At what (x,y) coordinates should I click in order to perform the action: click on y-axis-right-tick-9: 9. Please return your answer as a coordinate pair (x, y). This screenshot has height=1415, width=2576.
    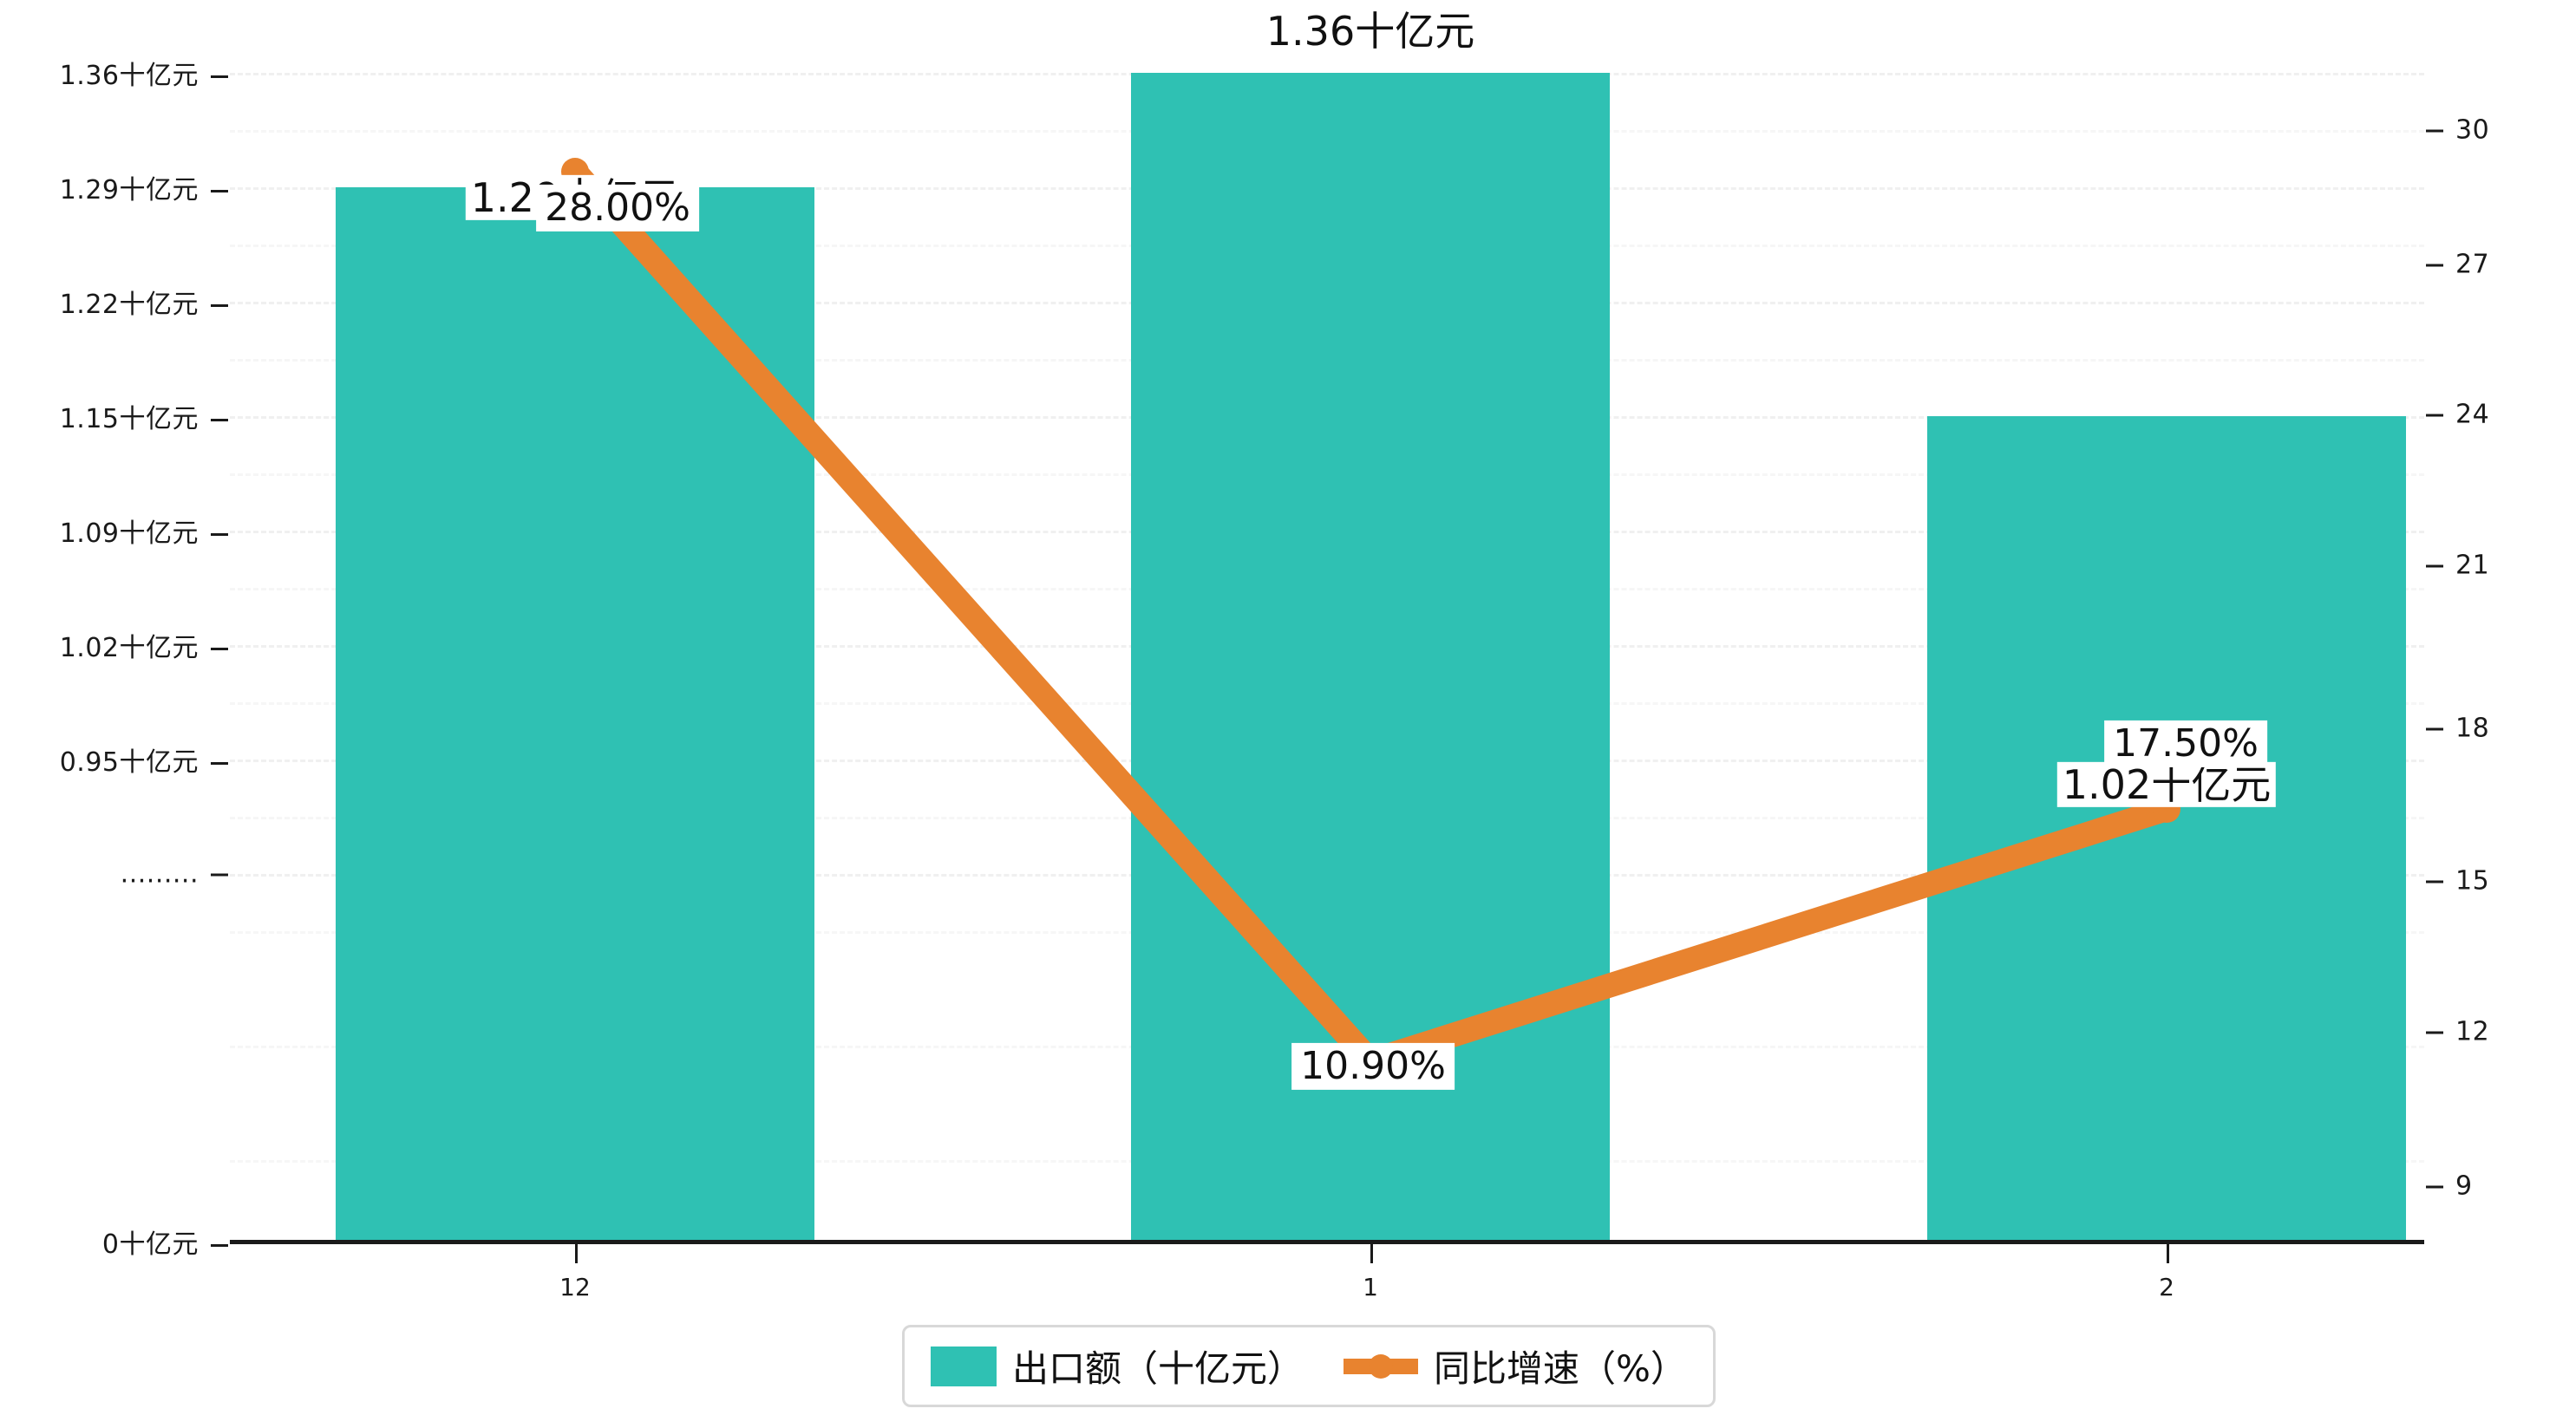
    Looking at the image, I should click on (2449, 1186).